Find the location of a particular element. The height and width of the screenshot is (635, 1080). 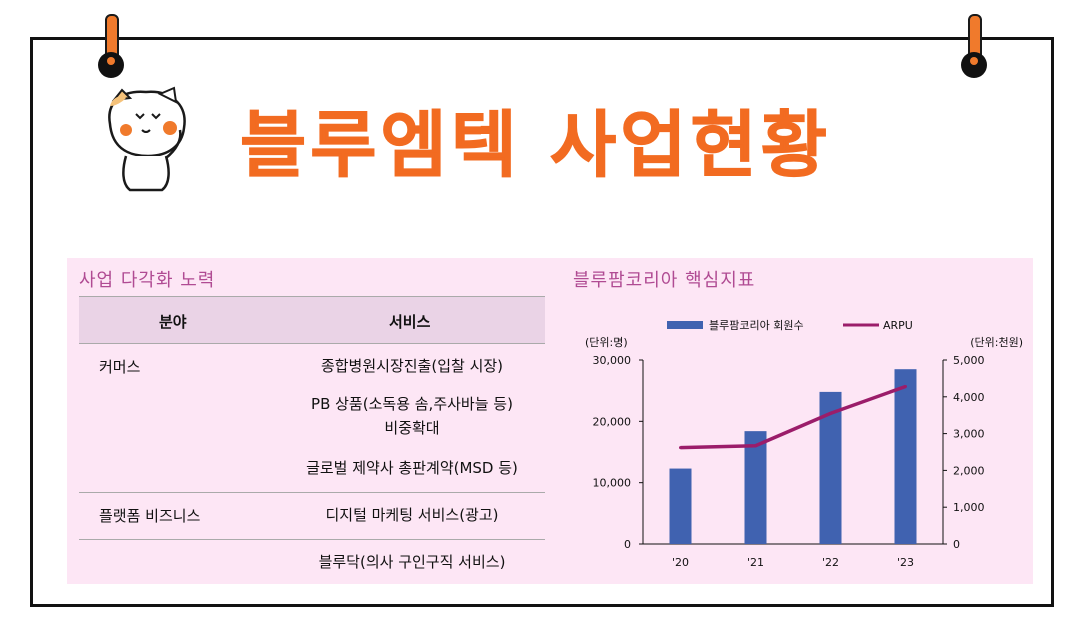

legend-bar-swatch is located at coordinates (685, 325).